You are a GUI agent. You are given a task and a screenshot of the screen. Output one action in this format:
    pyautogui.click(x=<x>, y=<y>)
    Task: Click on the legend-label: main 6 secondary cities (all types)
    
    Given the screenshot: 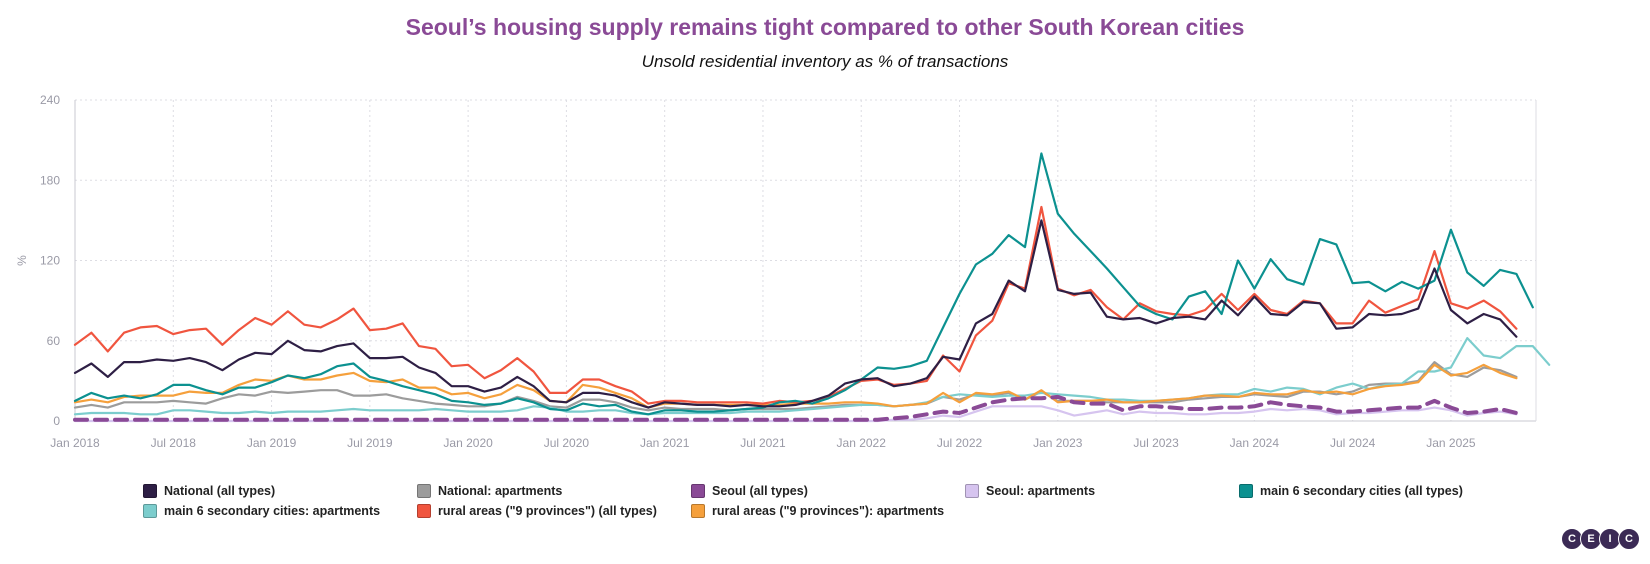 What is the action you would take?
    pyautogui.click(x=1361, y=491)
    